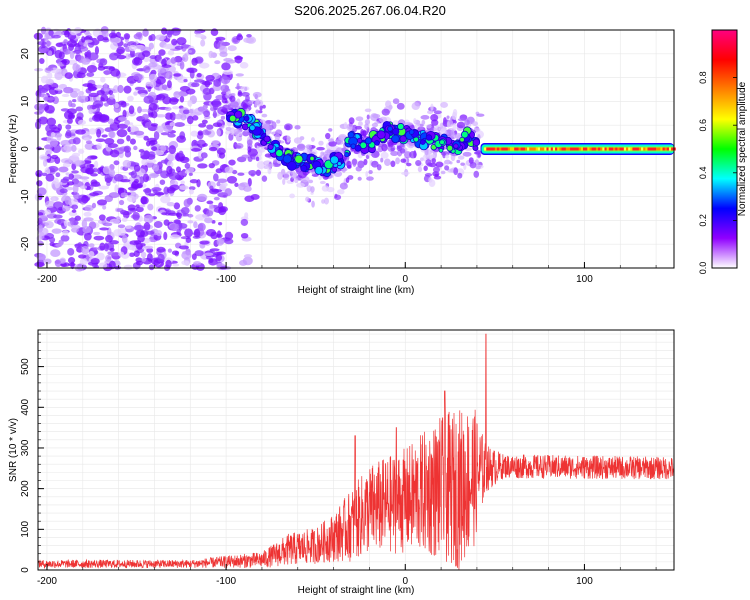  Describe the element at coordinates (703, 77) in the screenshot. I see `colorbar-tick-label: 0.8` at that location.